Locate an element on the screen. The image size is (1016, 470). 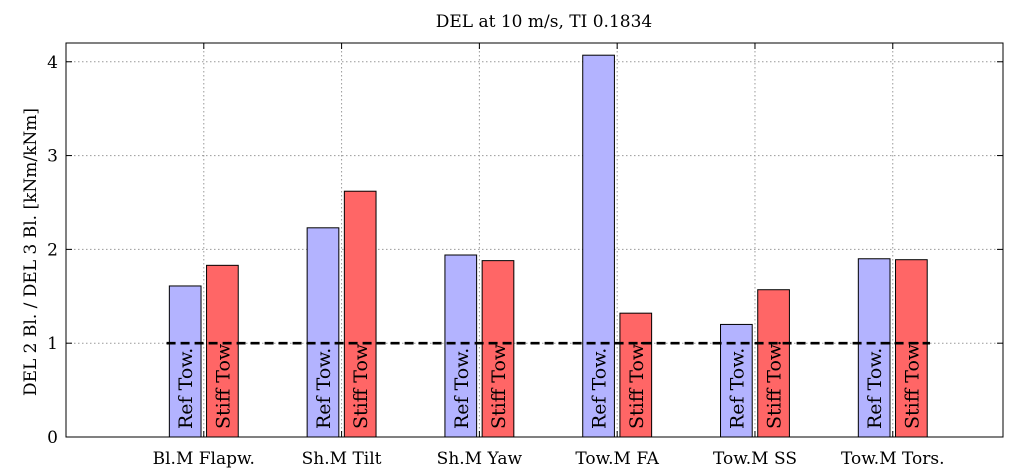
x-tick-label: Bl.M Flapw. is located at coordinates (204, 459).